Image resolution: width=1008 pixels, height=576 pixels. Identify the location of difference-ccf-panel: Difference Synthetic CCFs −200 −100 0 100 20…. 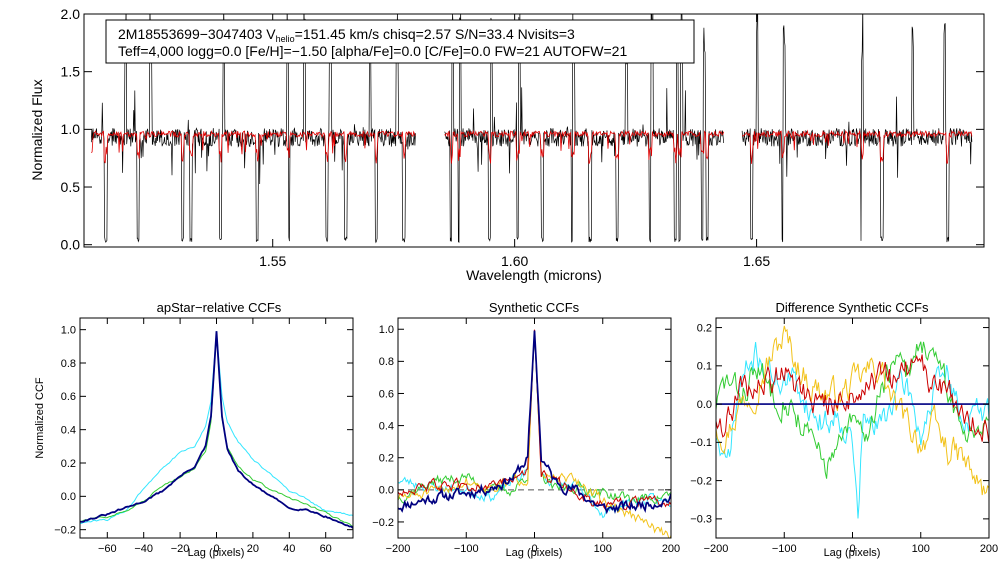
(844, 429).